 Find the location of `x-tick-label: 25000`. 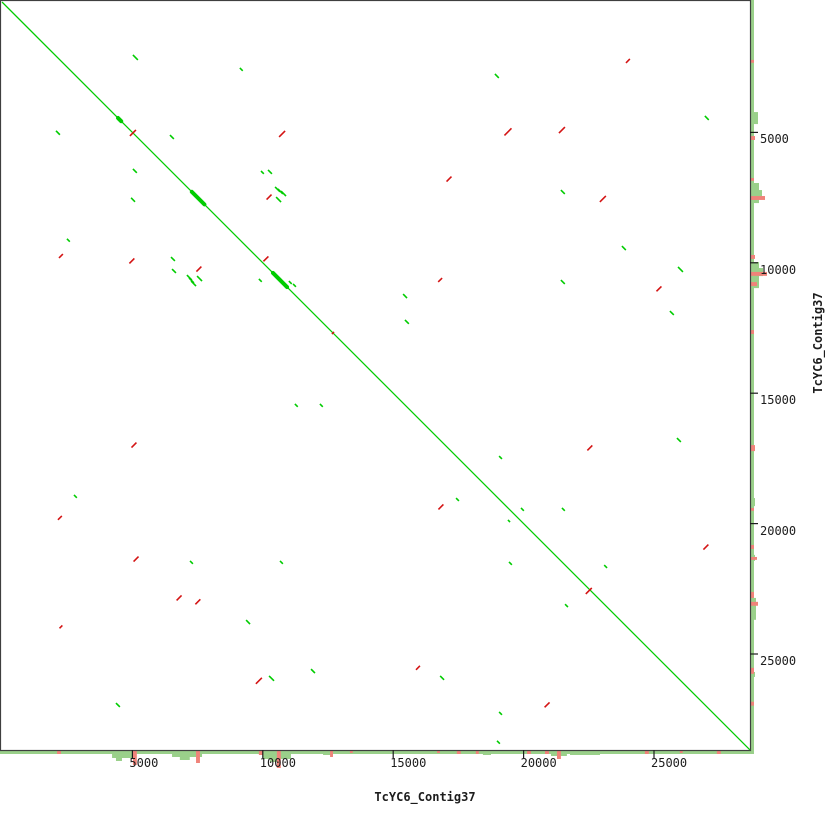

x-tick-label: 25000 is located at coordinates (669, 763).